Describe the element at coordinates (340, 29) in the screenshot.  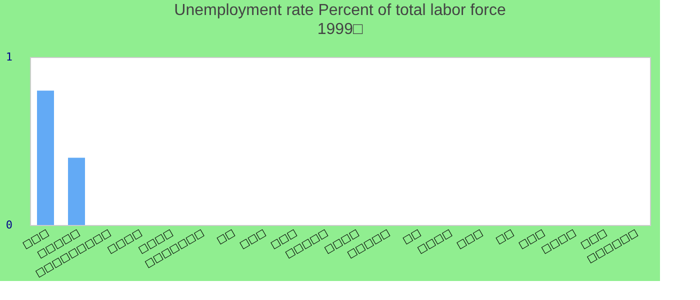
I see `chart-subtitle: 1999□` at that location.